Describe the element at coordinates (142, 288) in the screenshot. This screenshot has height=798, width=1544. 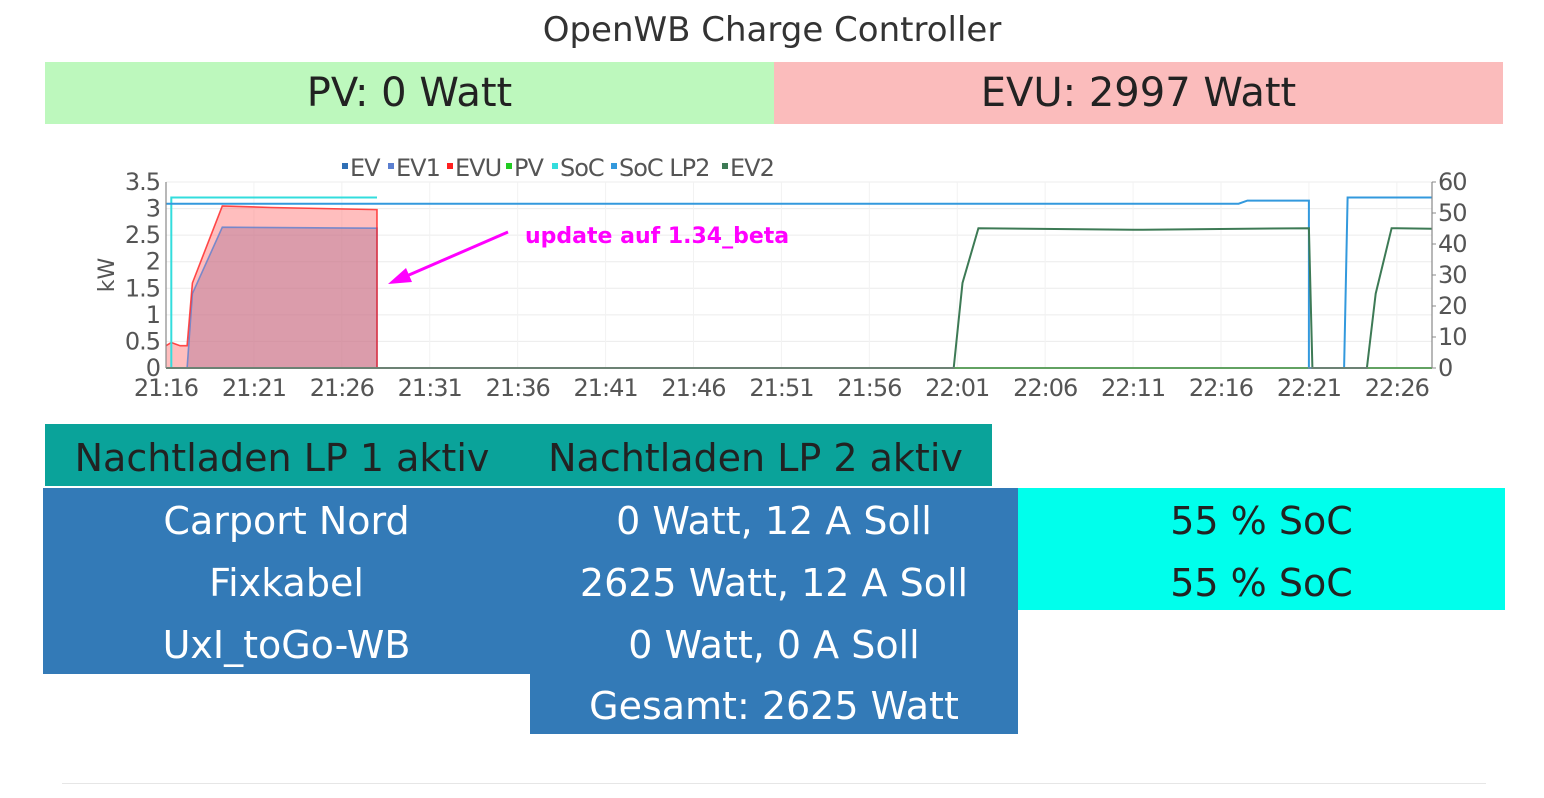
I see `y-left-tick-label: 1.5` at that location.